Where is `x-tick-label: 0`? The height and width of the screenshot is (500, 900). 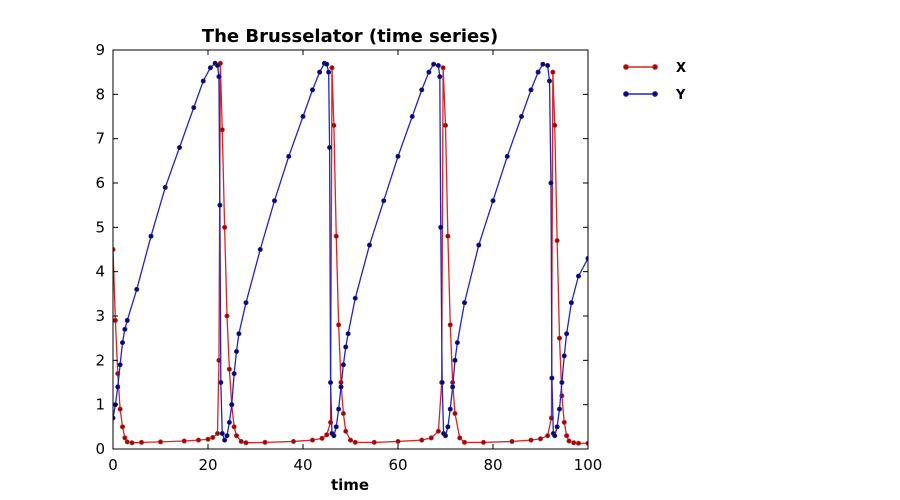
x-tick-label: 0 is located at coordinates (113, 465).